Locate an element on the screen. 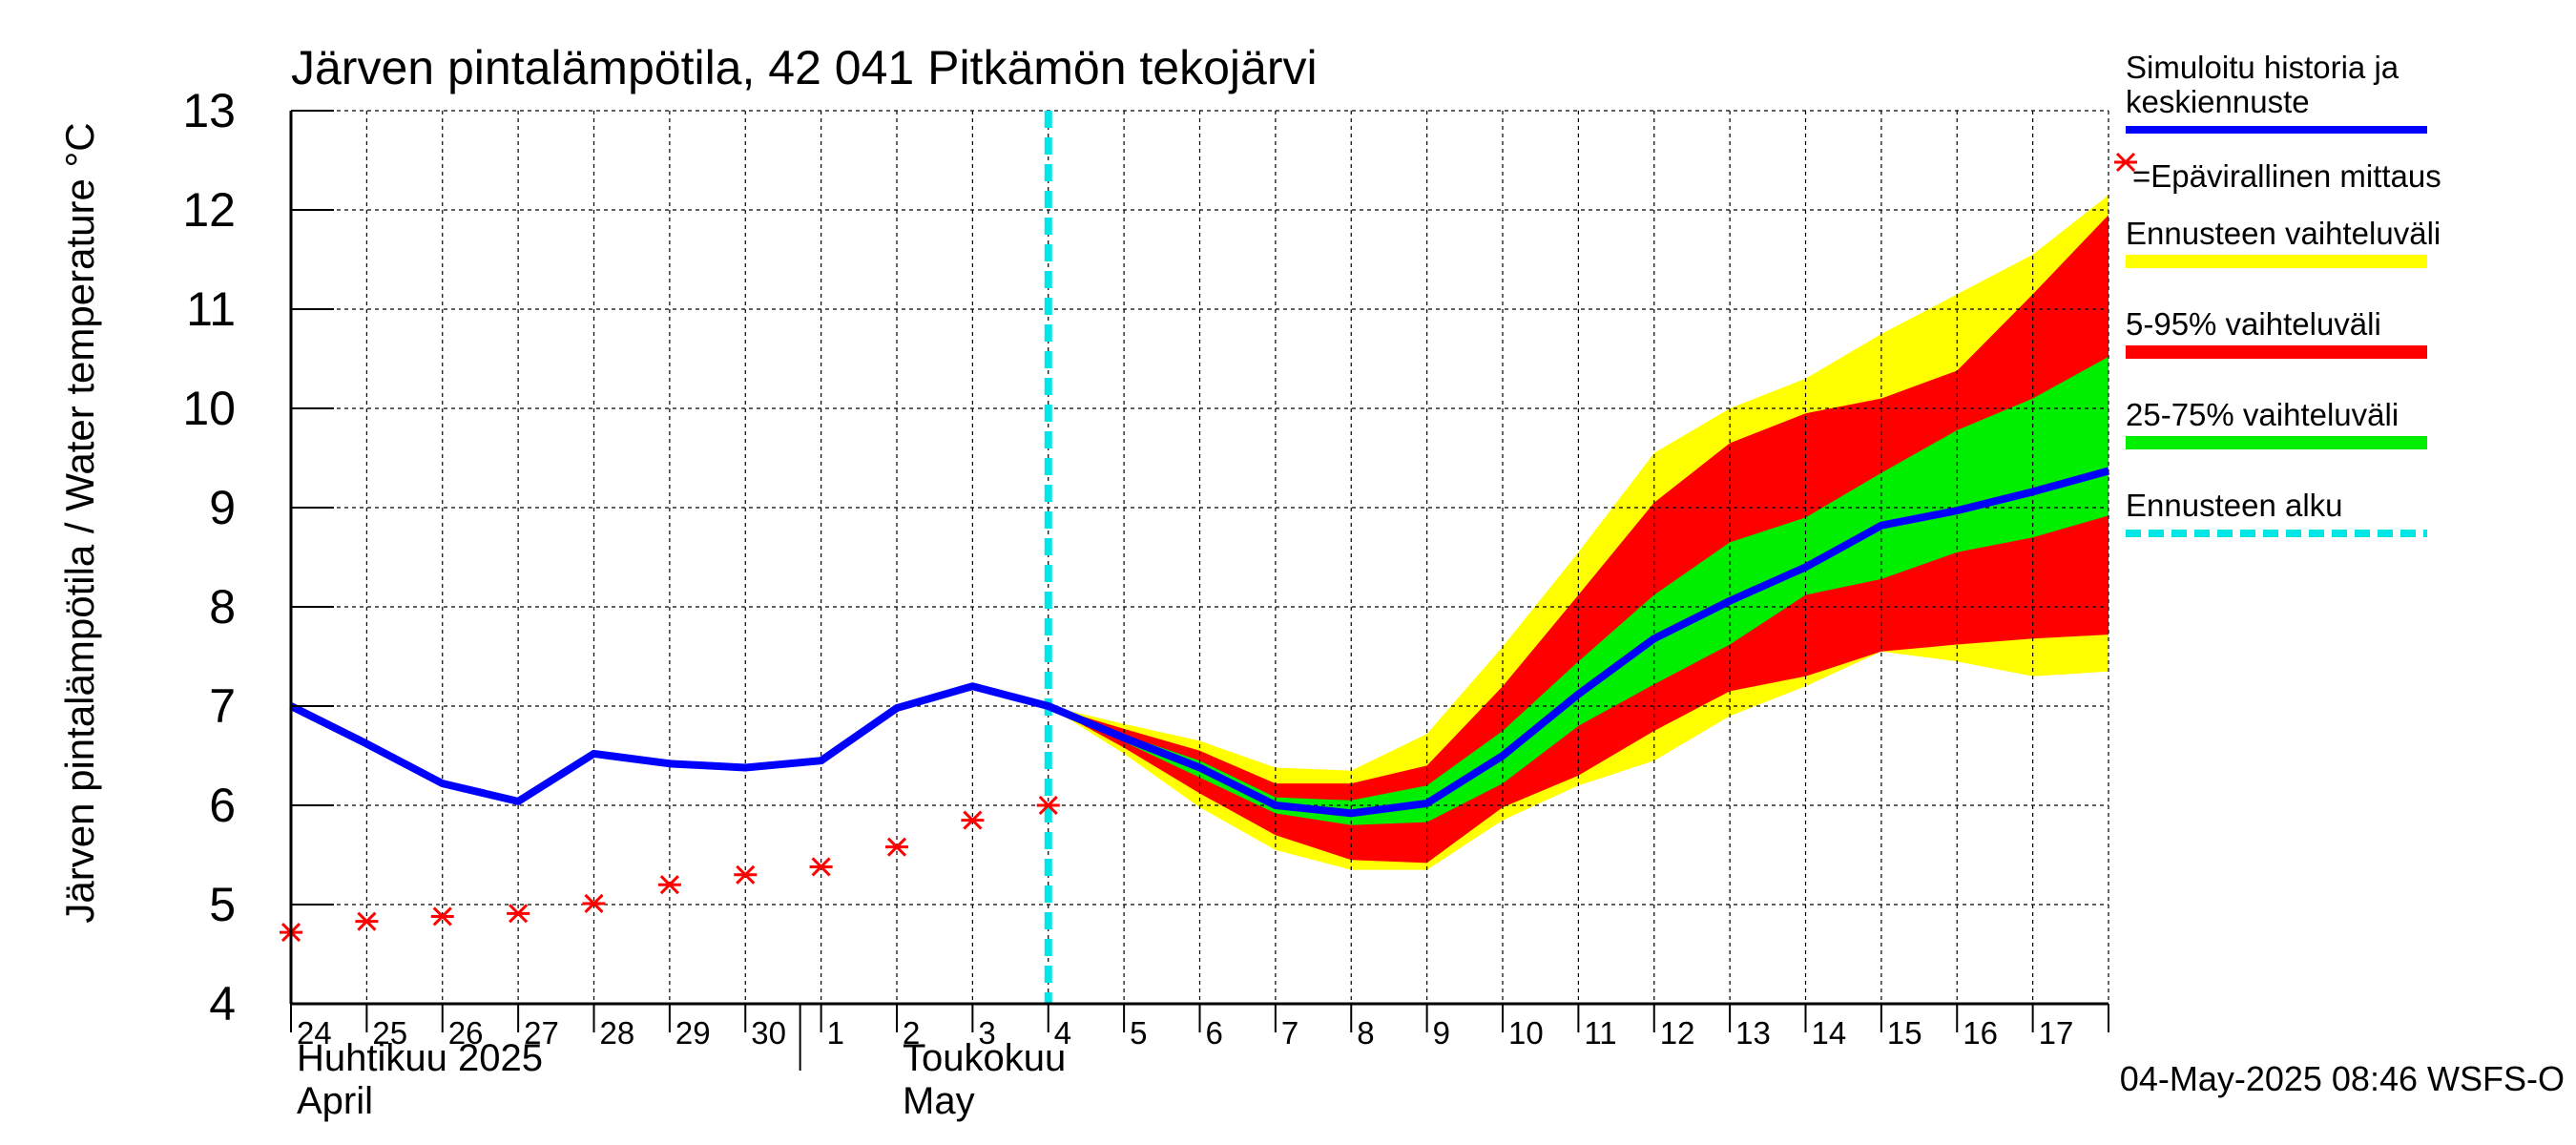  month-label-fi: Toukokuu is located at coordinates (984, 1058).